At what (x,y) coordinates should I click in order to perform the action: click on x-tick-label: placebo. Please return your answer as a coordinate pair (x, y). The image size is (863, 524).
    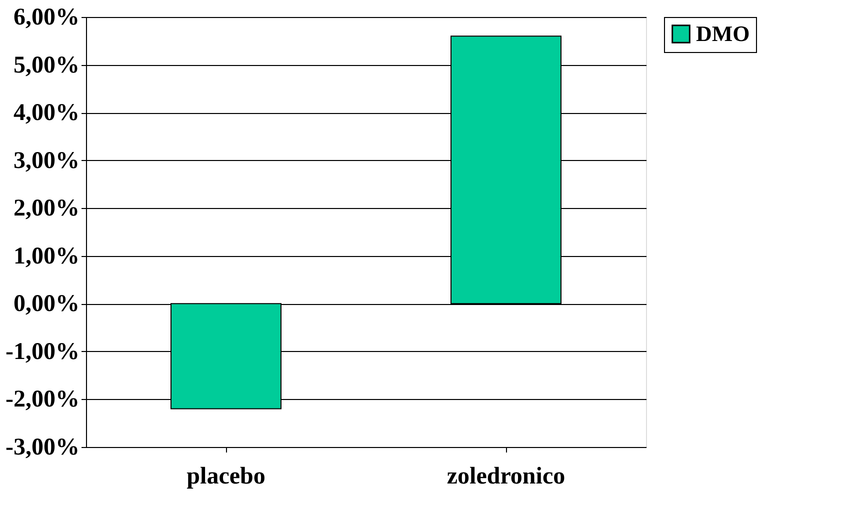
    Looking at the image, I should click on (226, 477).